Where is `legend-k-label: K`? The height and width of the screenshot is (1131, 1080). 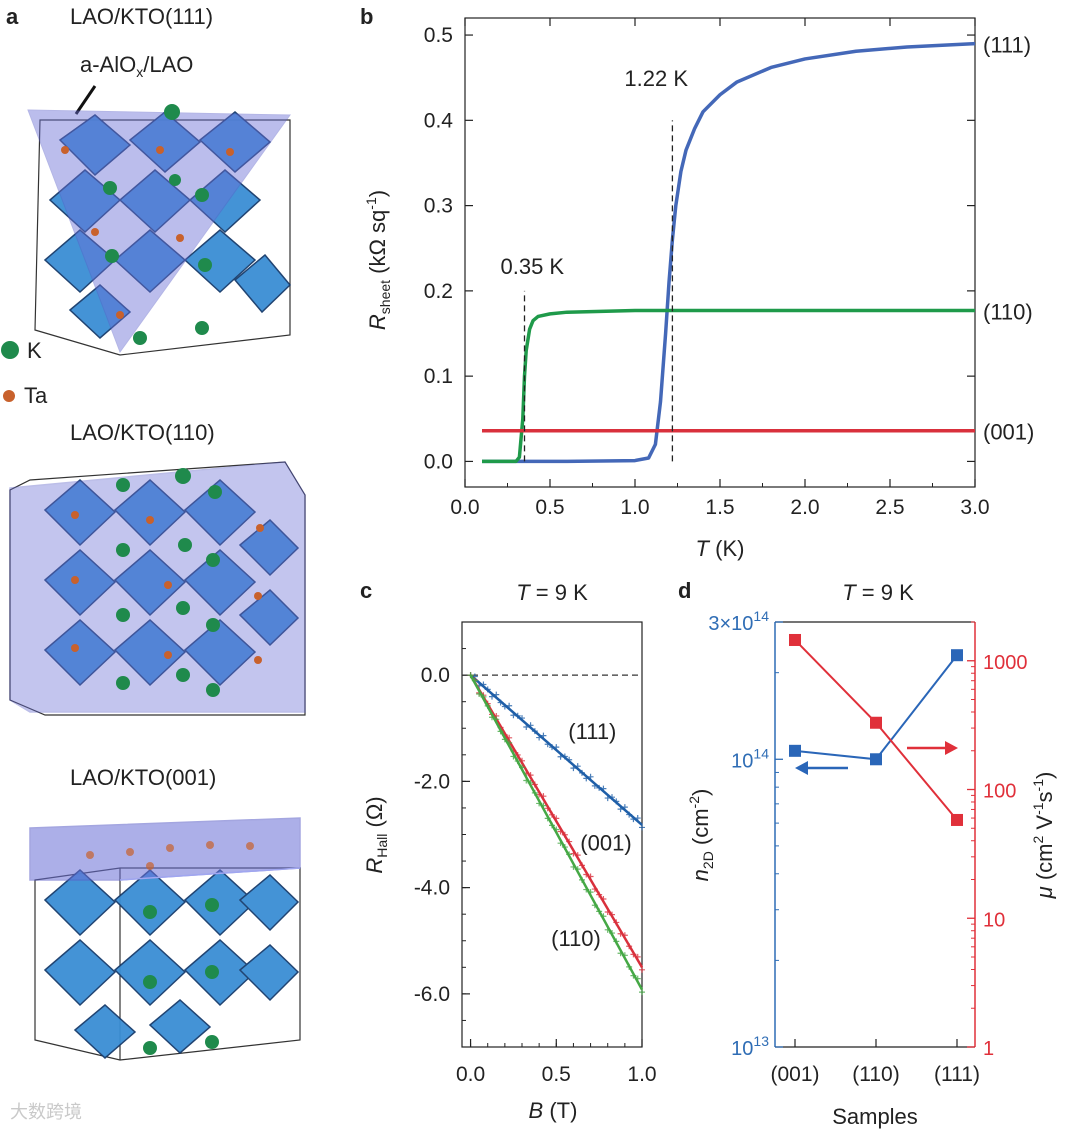 legend-k-label: K is located at coordinates (34, 350).